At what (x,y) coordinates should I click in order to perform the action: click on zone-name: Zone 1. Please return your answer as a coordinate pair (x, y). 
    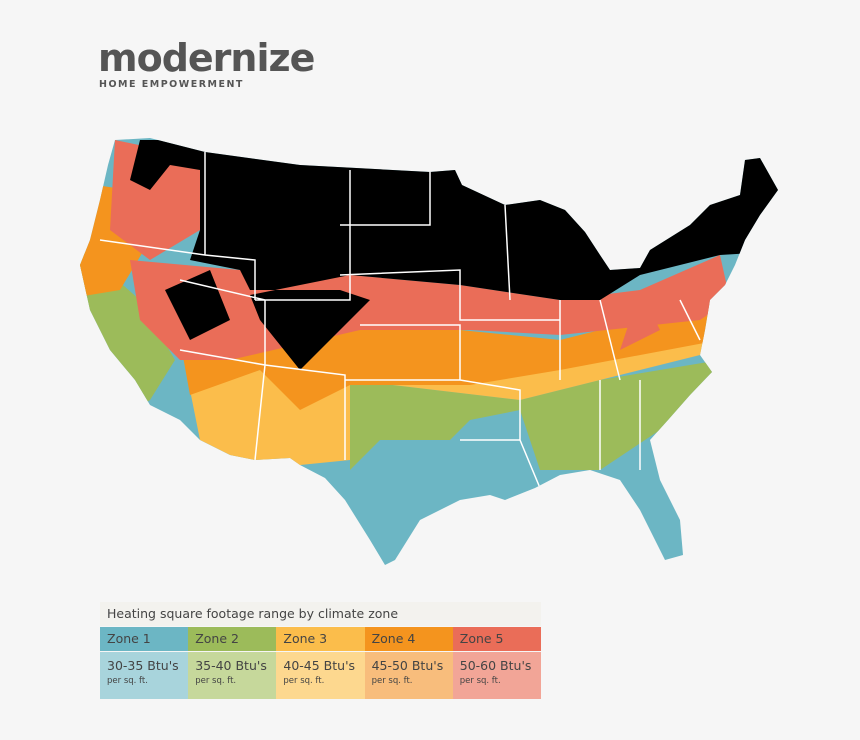
    Looking at the image, I should click on (144, 639).